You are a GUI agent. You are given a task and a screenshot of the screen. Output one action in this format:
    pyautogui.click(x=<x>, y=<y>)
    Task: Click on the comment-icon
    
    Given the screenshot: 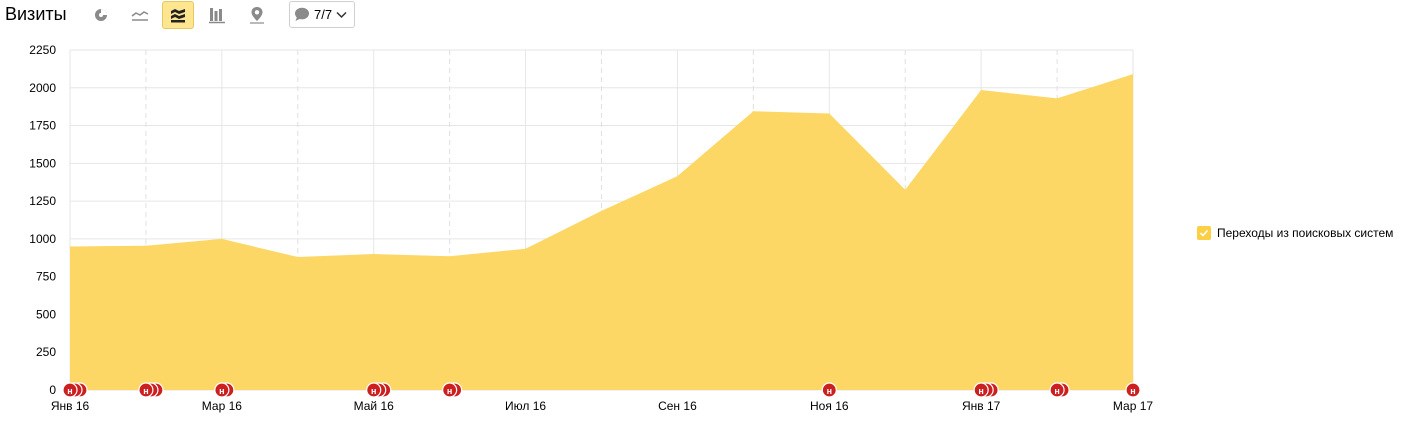 What is the action you would take?
    pyautogui.click(x=302, y=14)
    